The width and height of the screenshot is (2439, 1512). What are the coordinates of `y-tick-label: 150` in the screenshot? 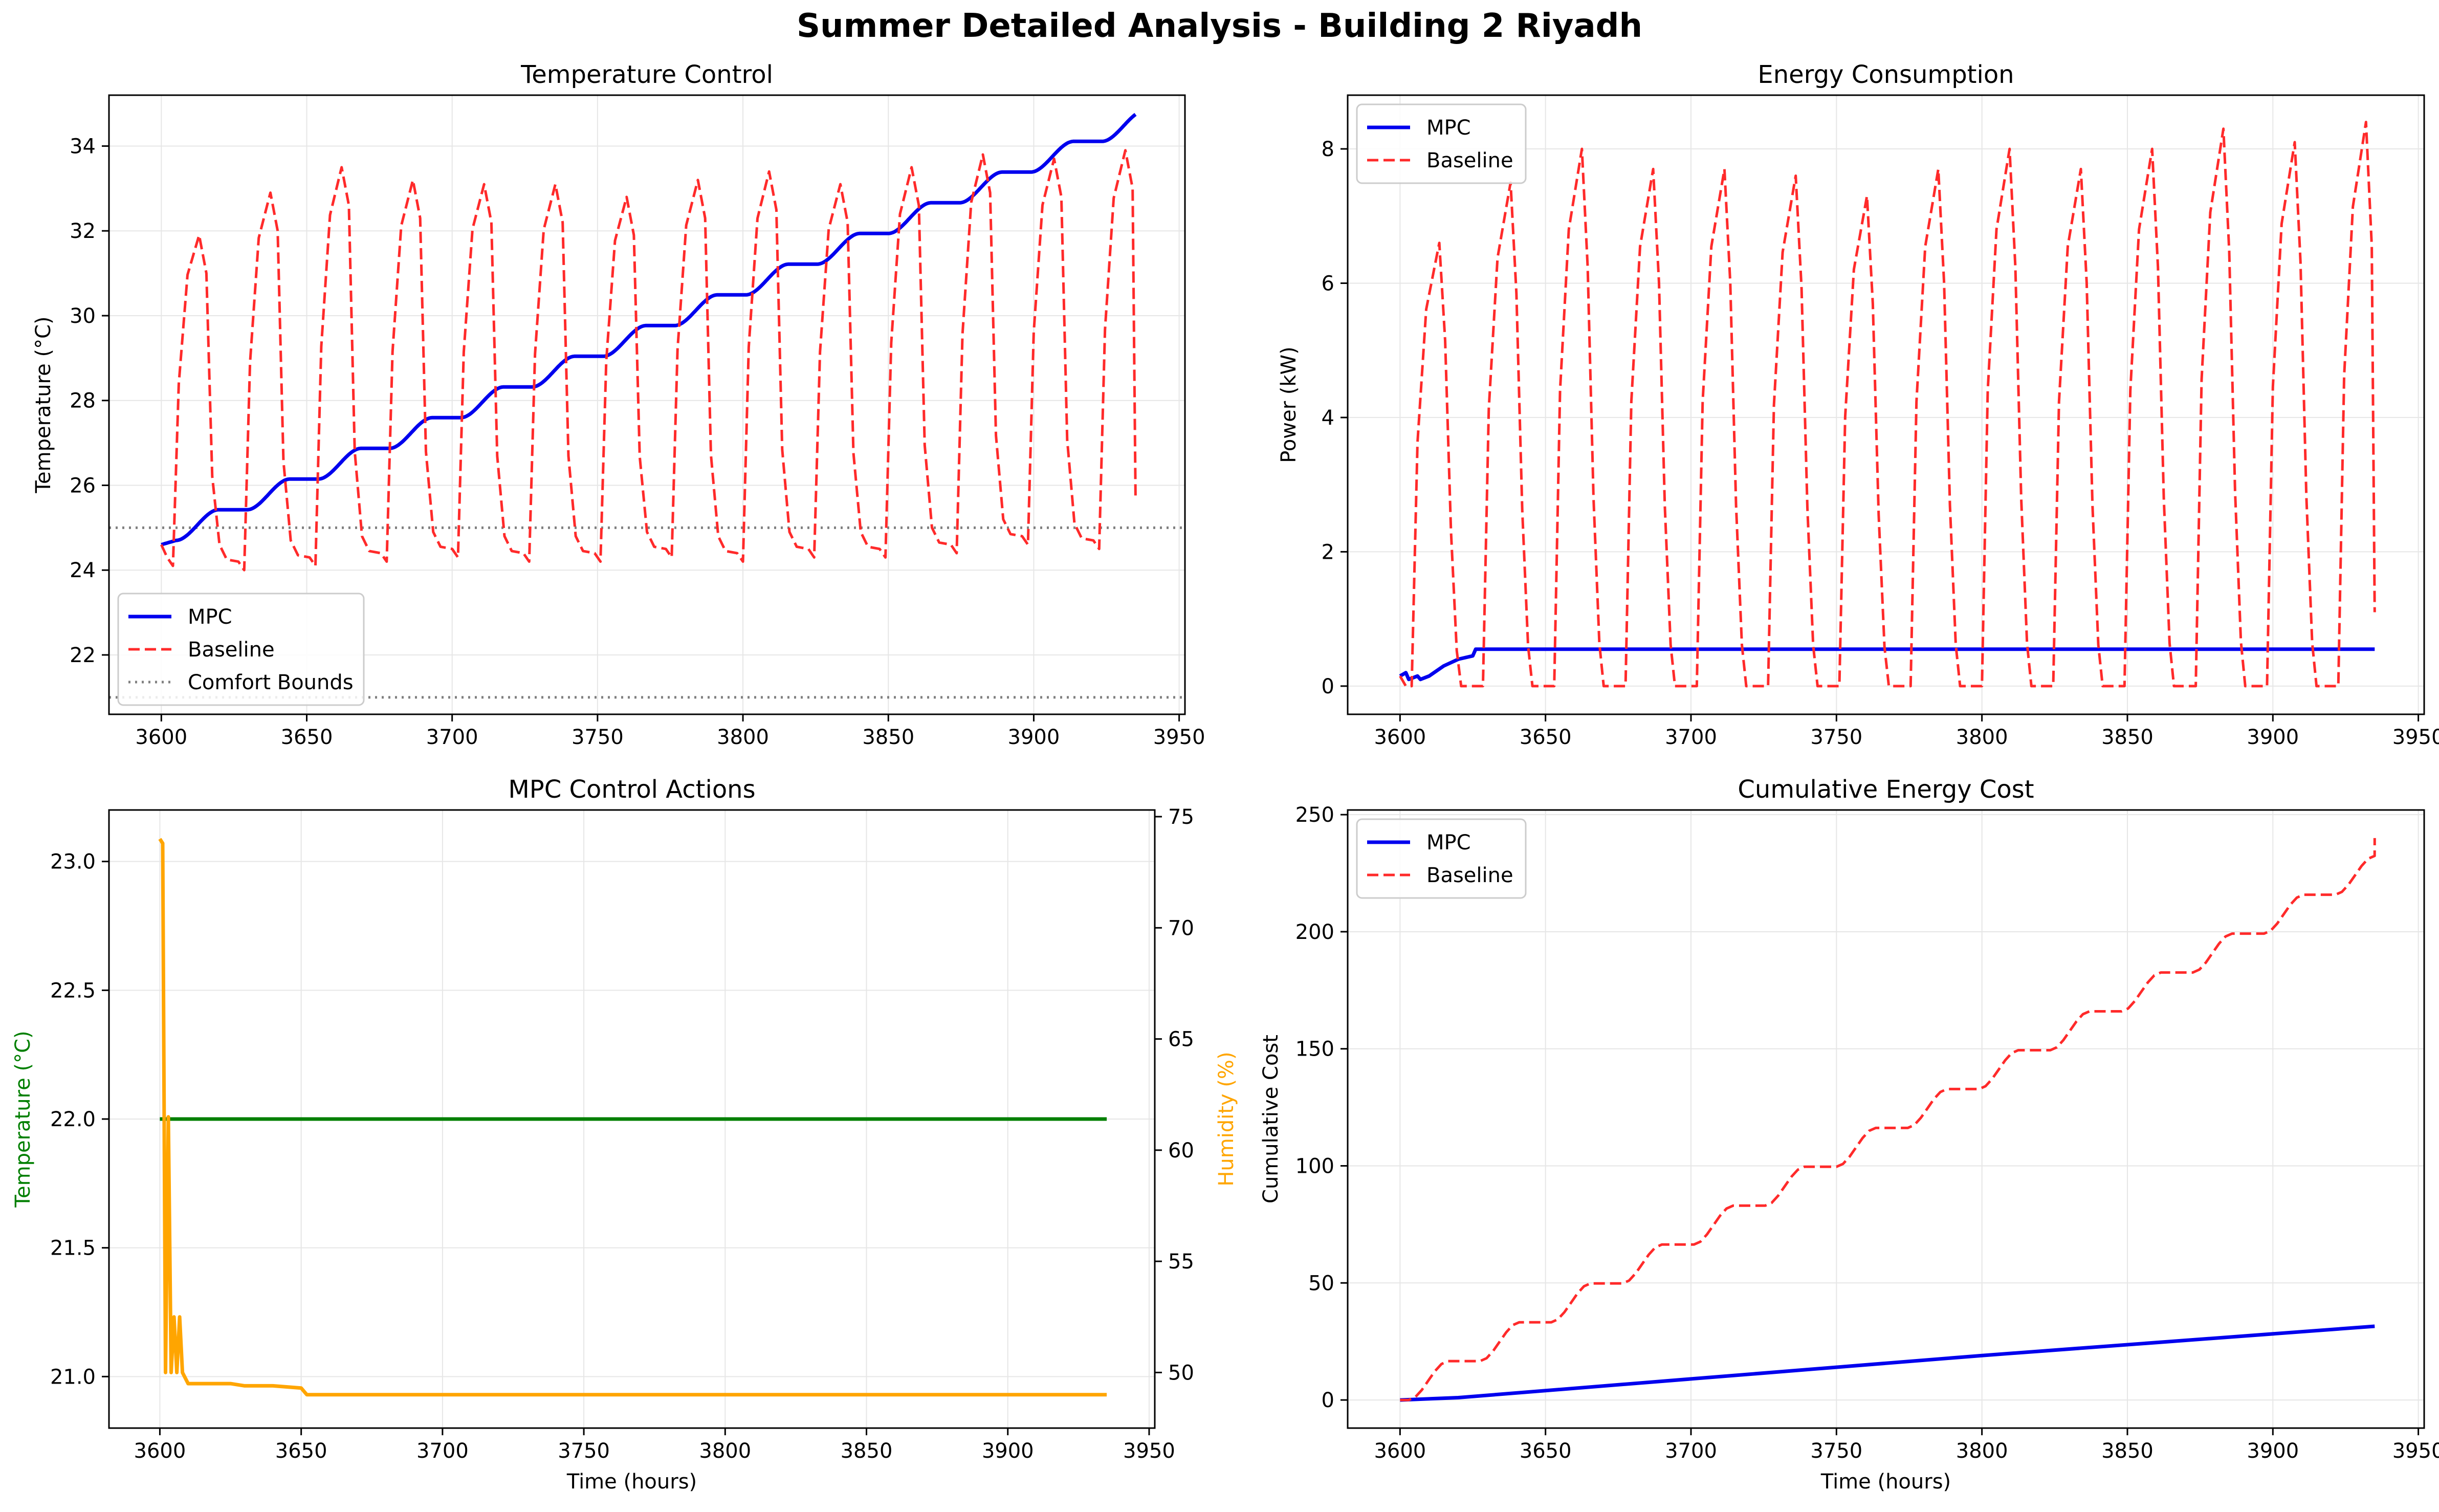 It's located at (1314, 1049).